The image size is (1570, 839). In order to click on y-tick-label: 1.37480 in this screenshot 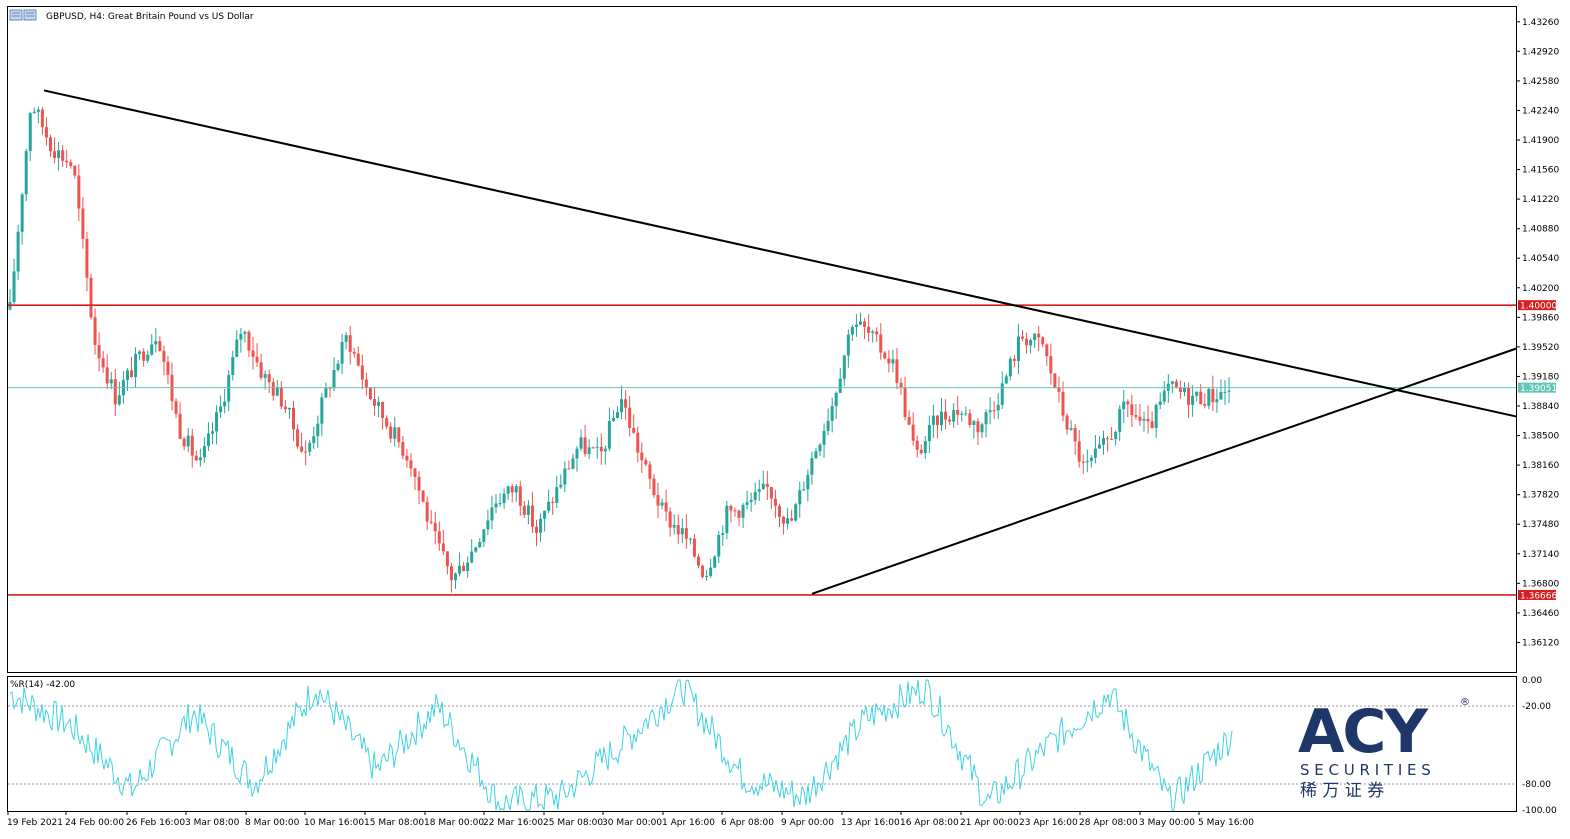, I will do `click(1540, 525)`.